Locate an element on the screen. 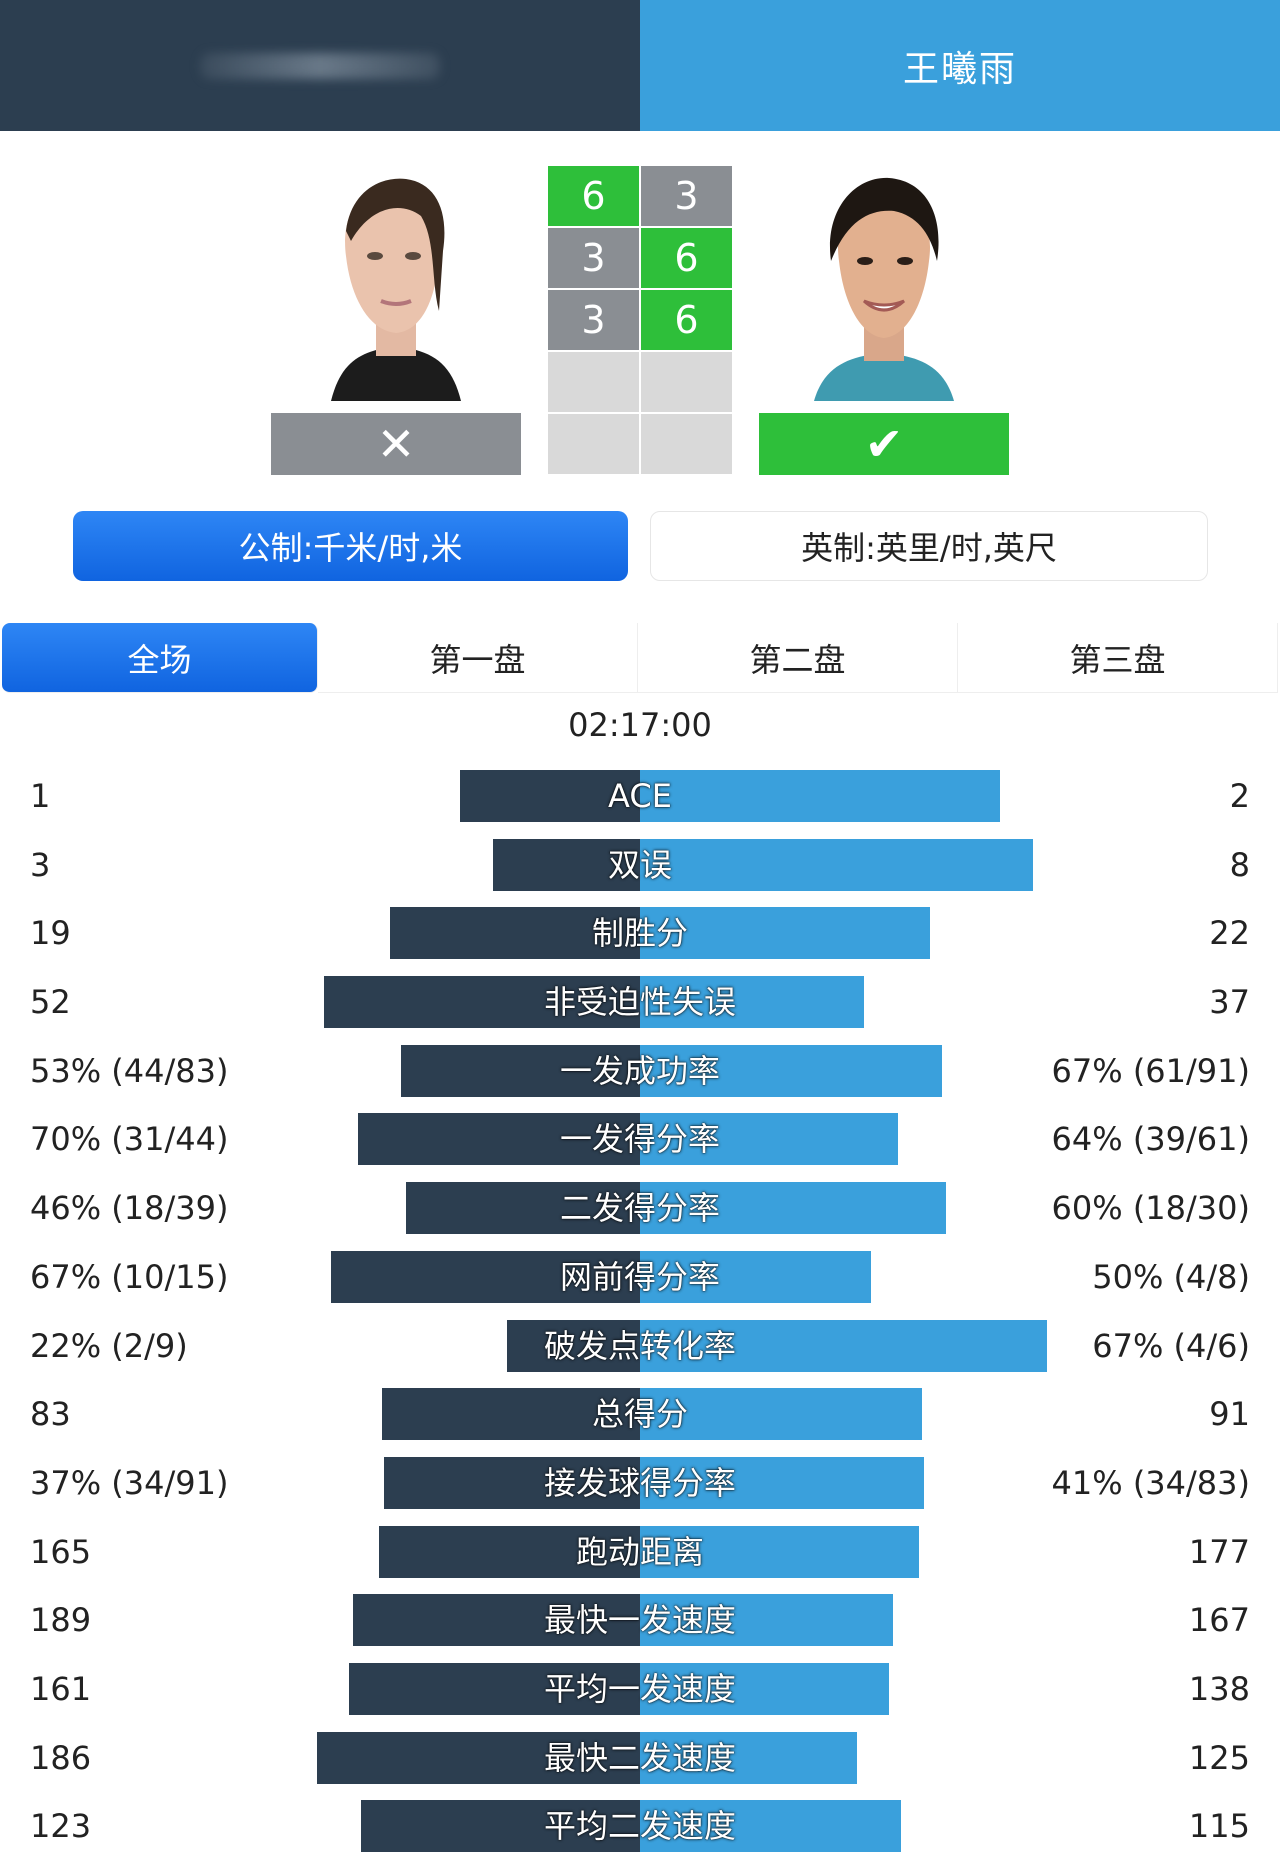 The image size is (1280, 1866). imperial-units-button: 英制:英里/时,英尺 is located at coordinates (929, 546).